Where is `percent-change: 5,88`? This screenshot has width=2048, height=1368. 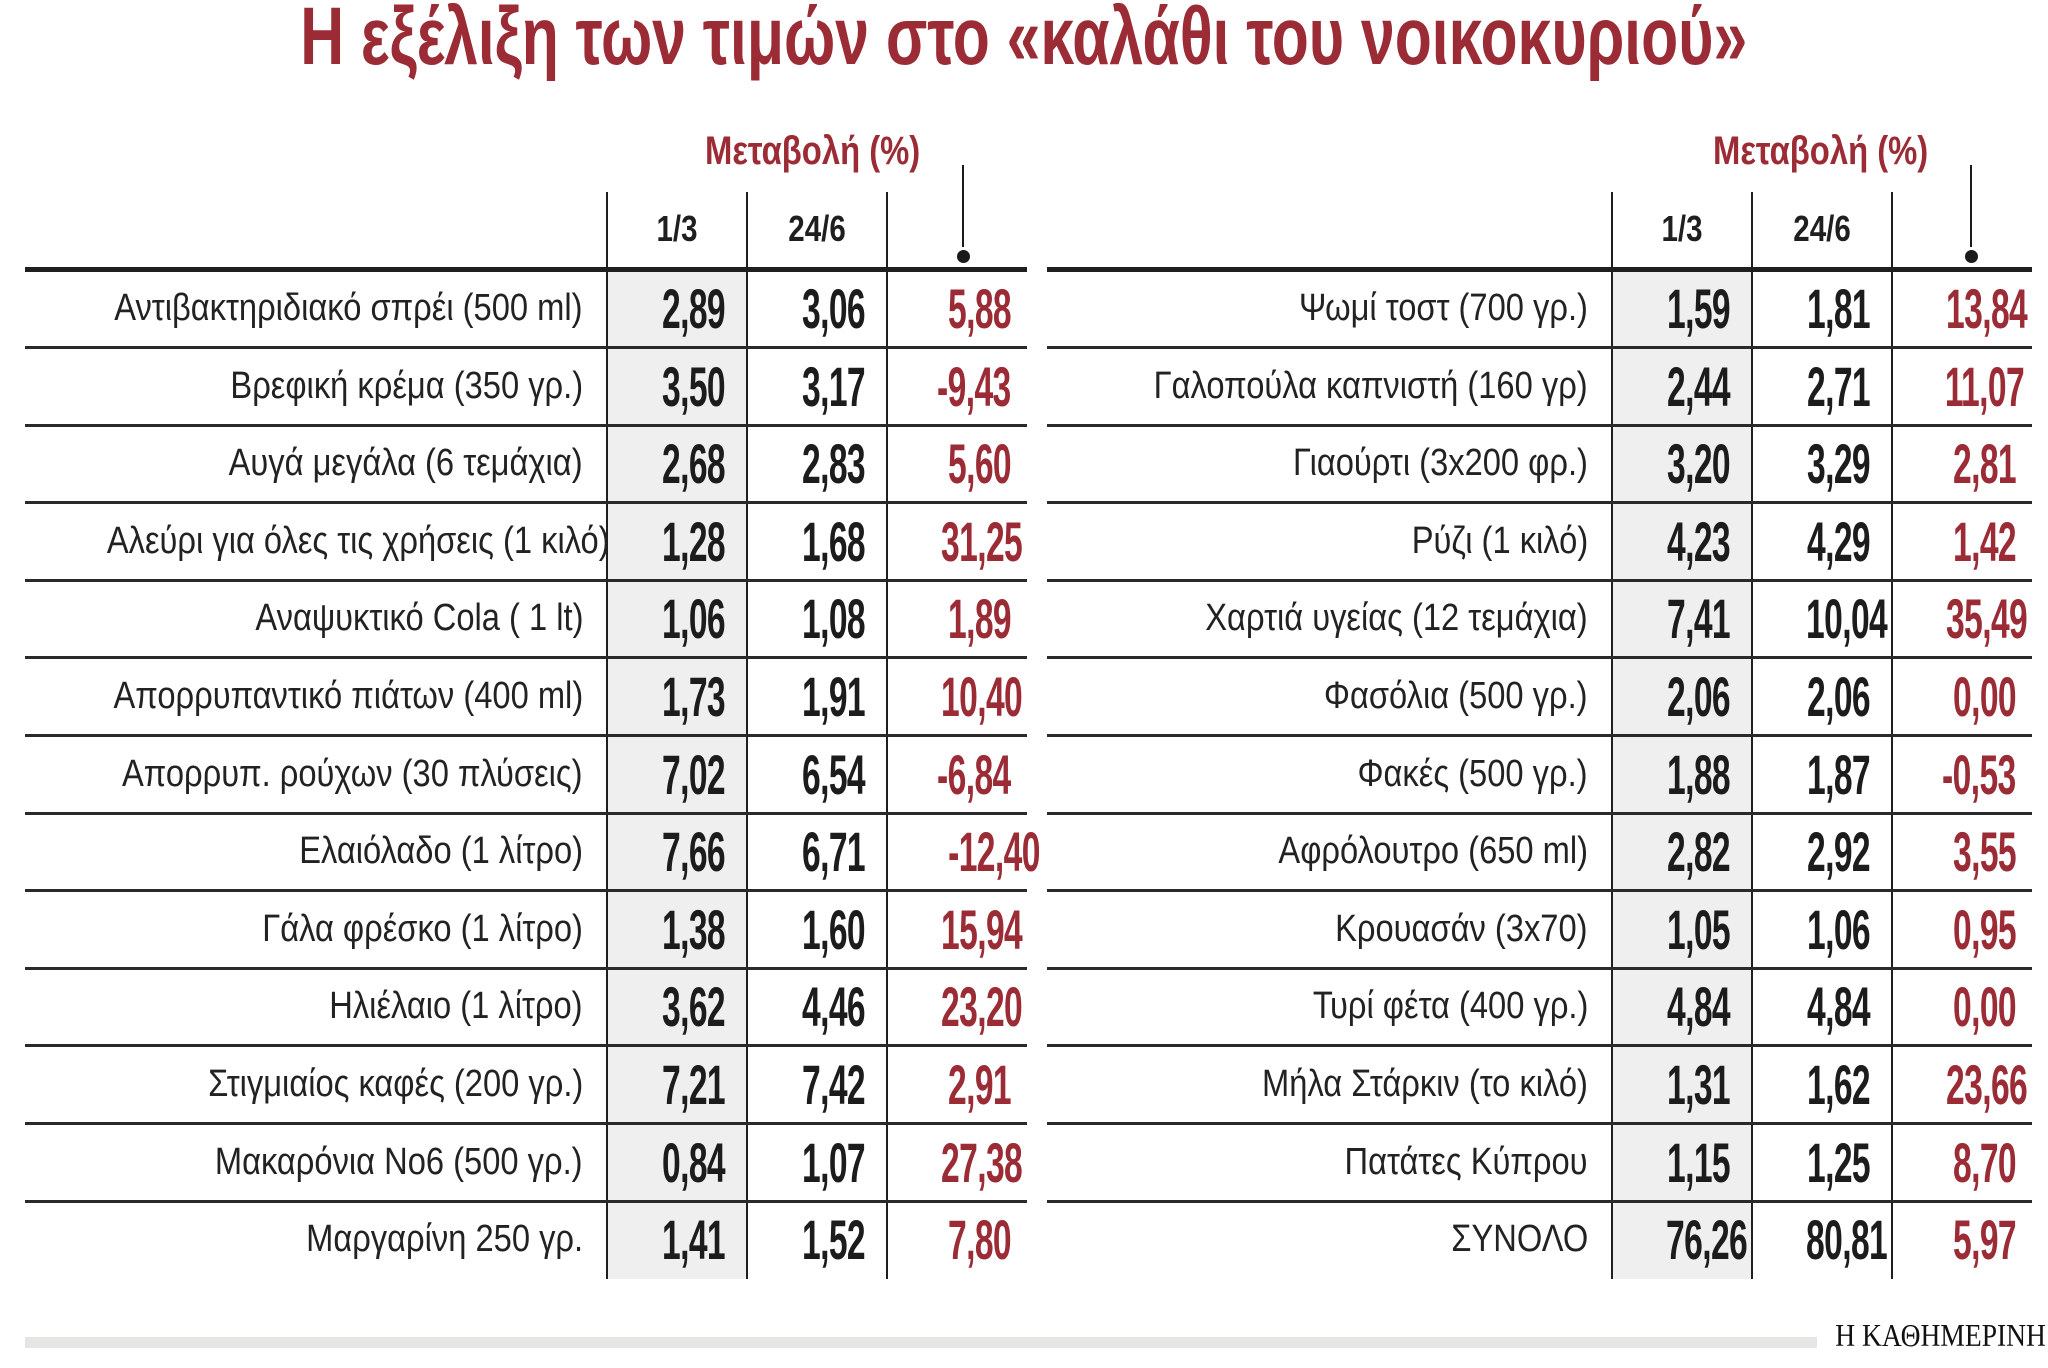 percent-change: 5,88 is located at coordinates (980, 308).